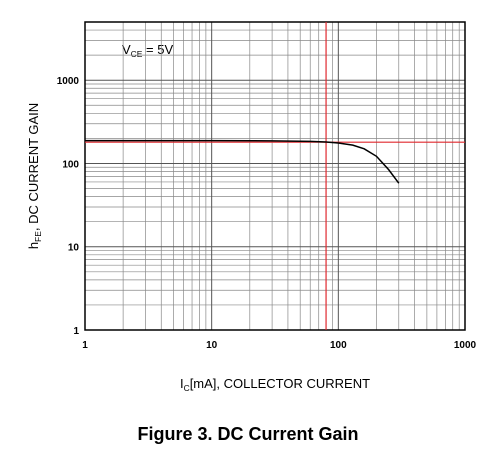 The image size is (500, 463). Describe the element at coordinates (85, 345) in the screenshot. I see `x-tick-label: 1` at that location.